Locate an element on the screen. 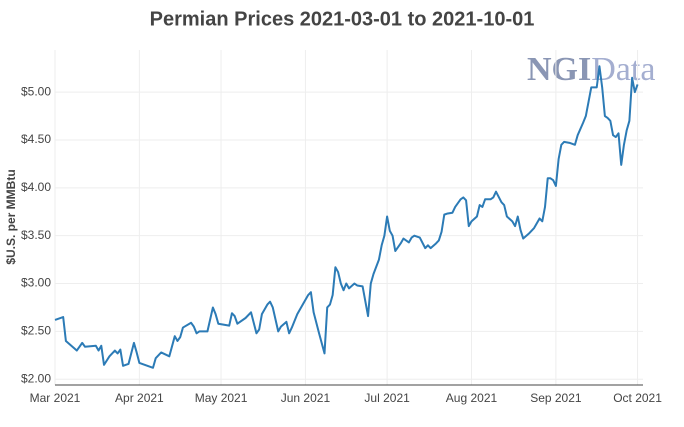  x-tick-label: Oct 2021 is located at coordinates (637, 398).